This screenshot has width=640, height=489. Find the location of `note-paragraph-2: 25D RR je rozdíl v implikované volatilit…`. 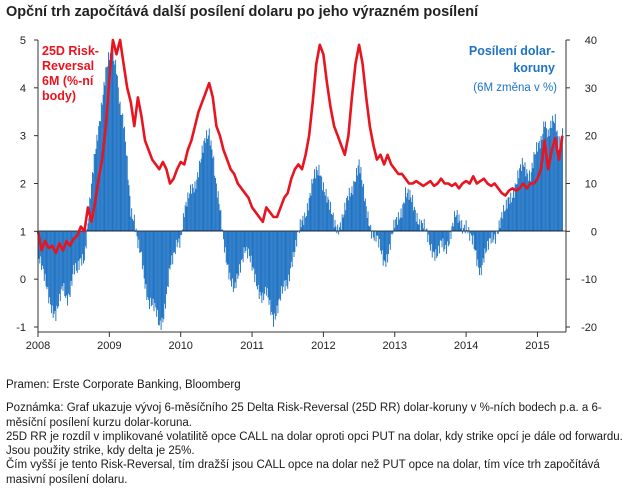

note-paragraph-2: 25D RR je rozdíl v implikované volatilit… is located at coordinates (314, 444).